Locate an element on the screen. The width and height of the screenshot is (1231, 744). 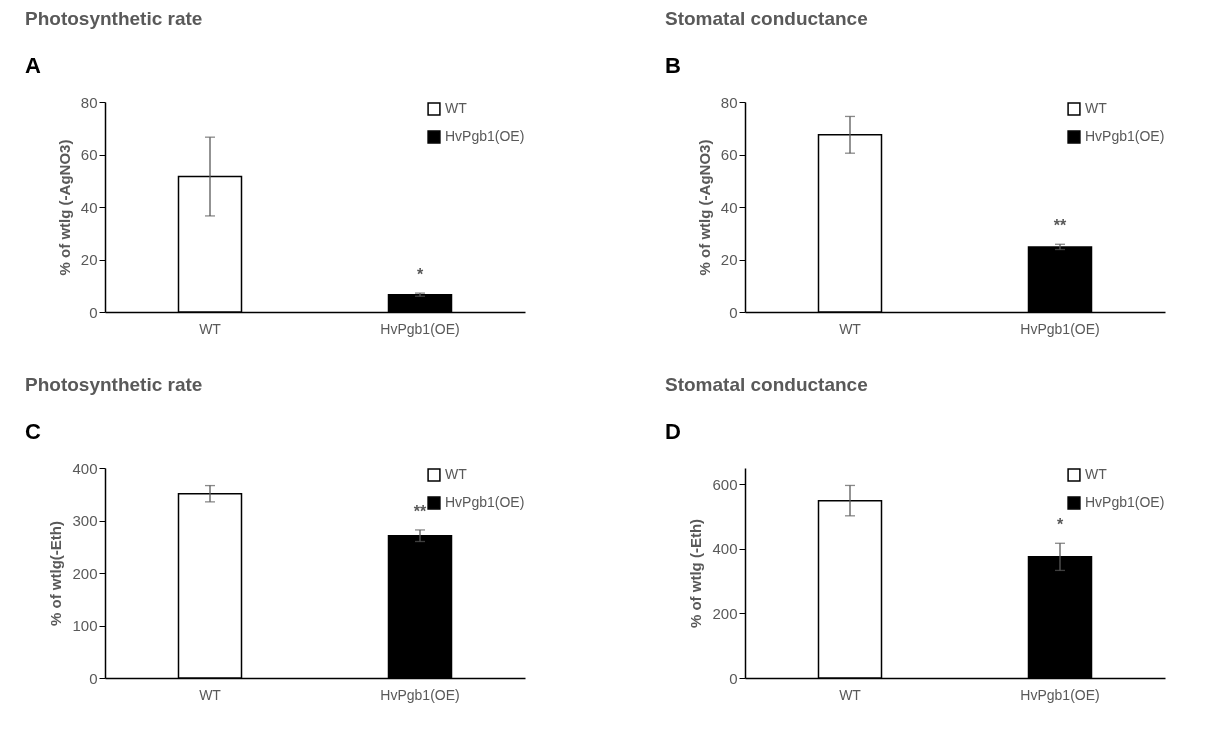
y-axis-title: % of wtlg(-Eth) is located at coordinates (56, 573).